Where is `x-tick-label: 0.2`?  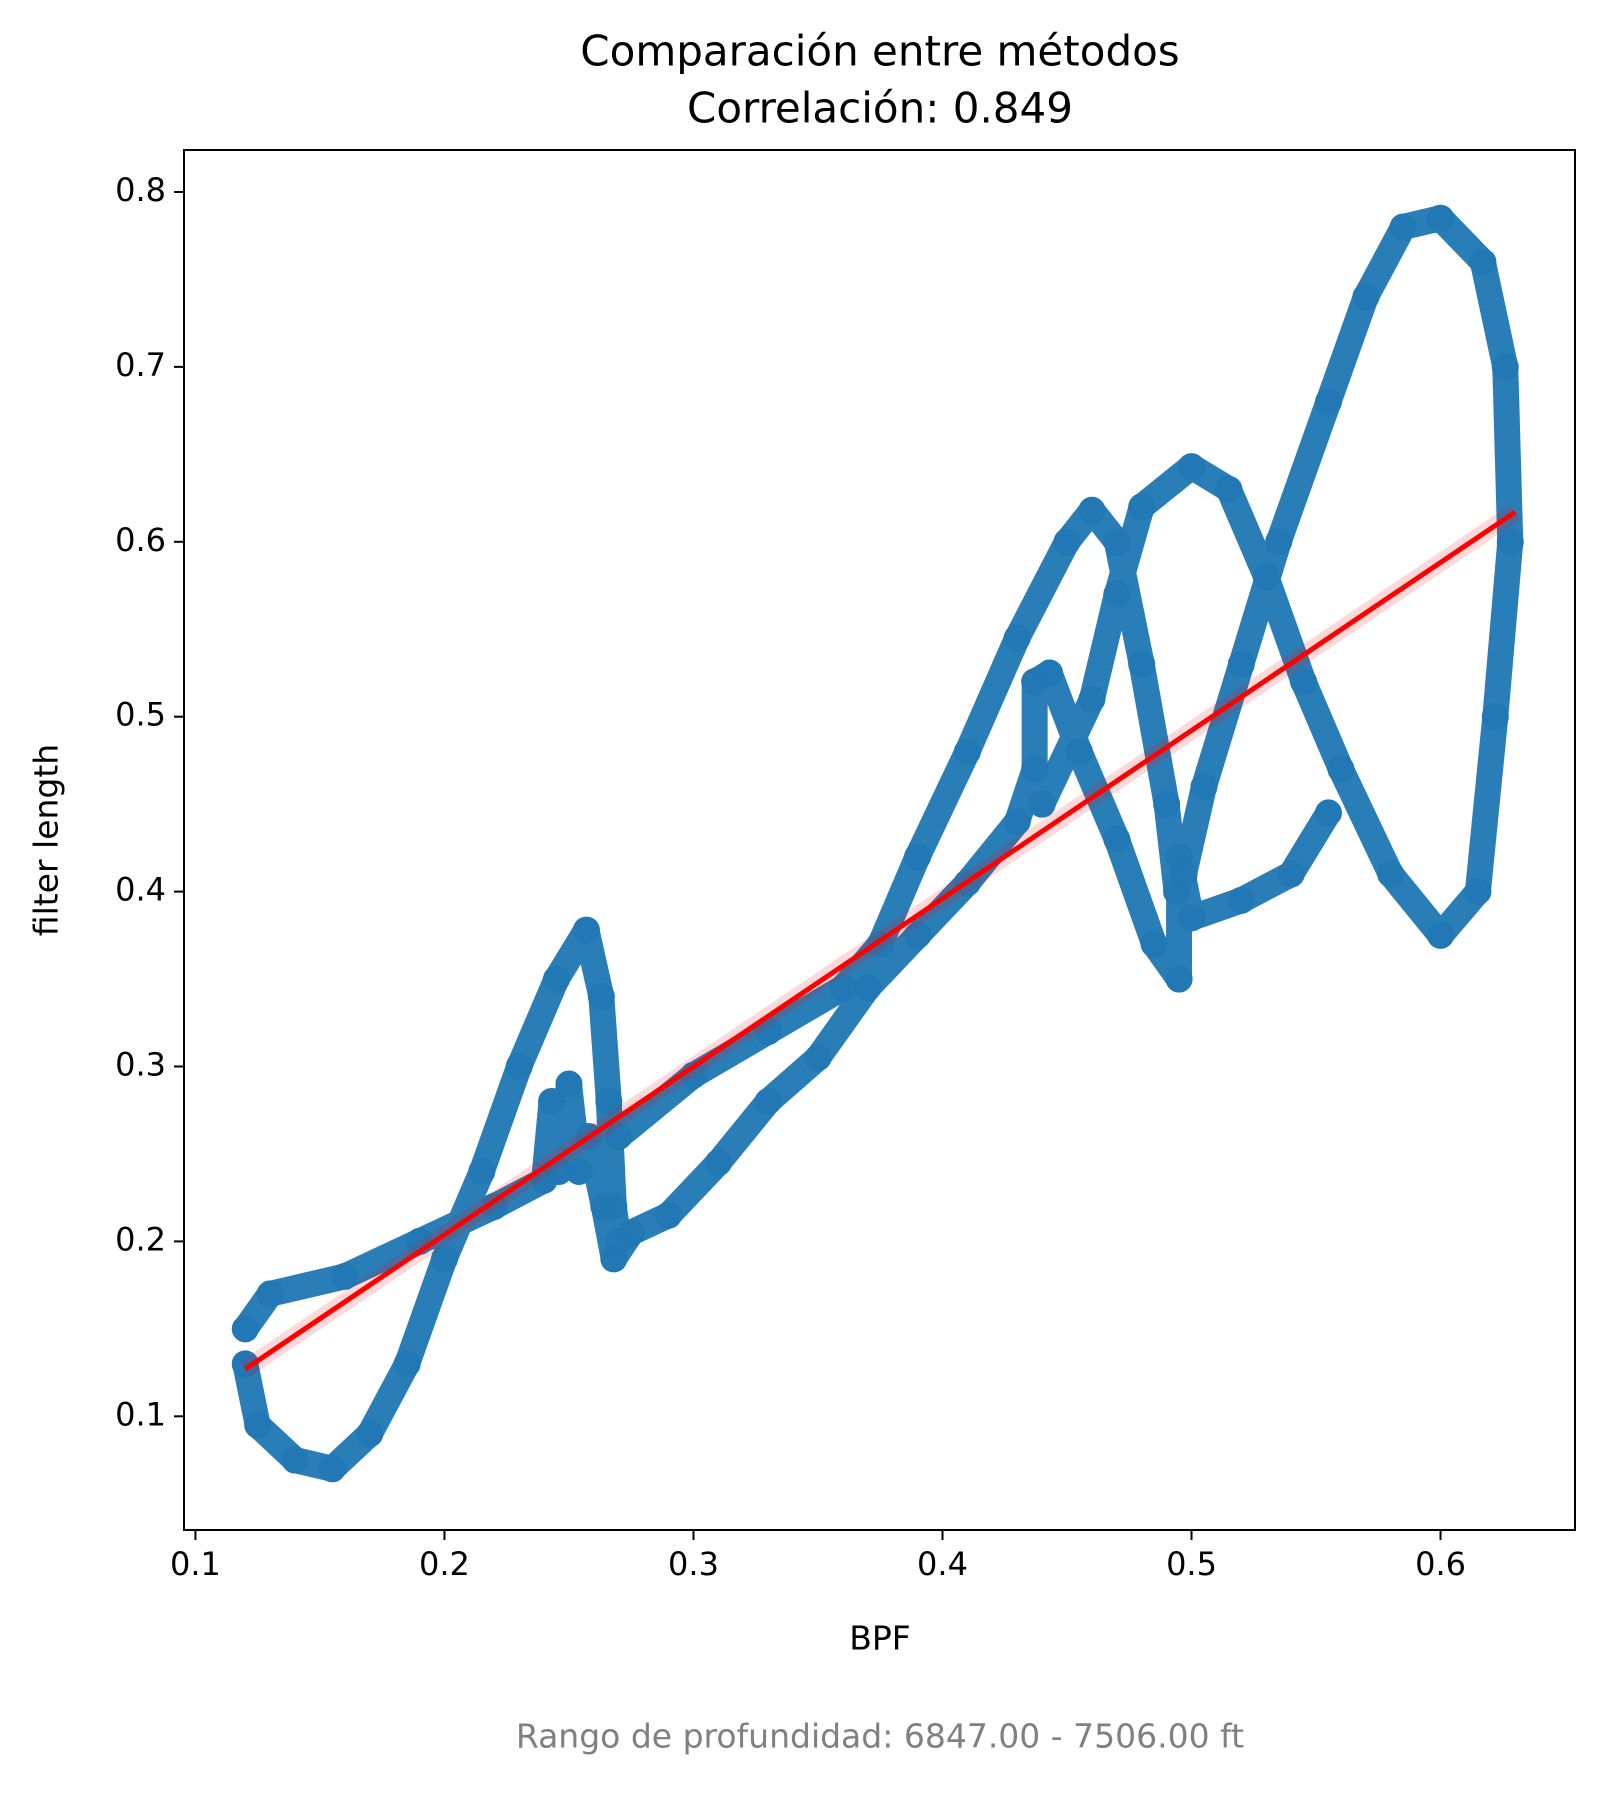
x-tick-label: 0.2 is located at coordinates (444, 1564).